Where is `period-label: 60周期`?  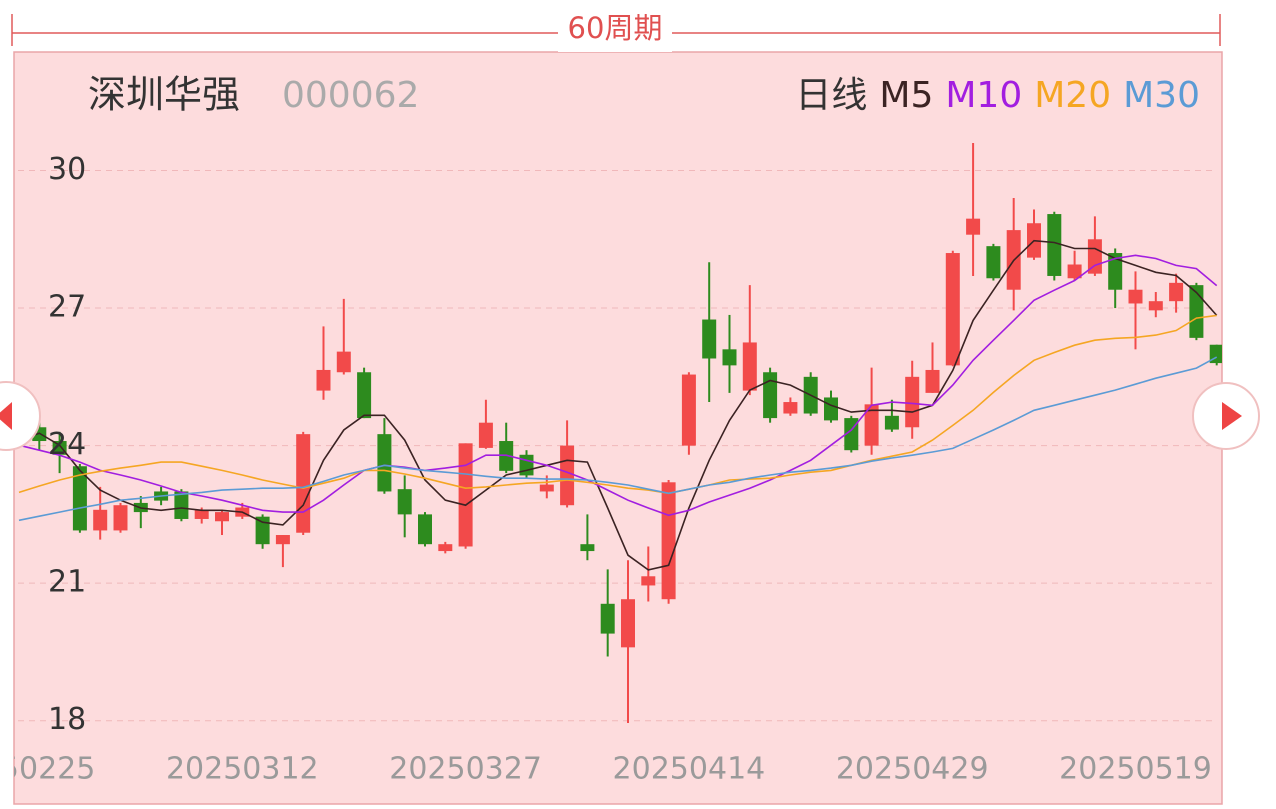 period-label: 60周期 is located at coordinates (615, 28).